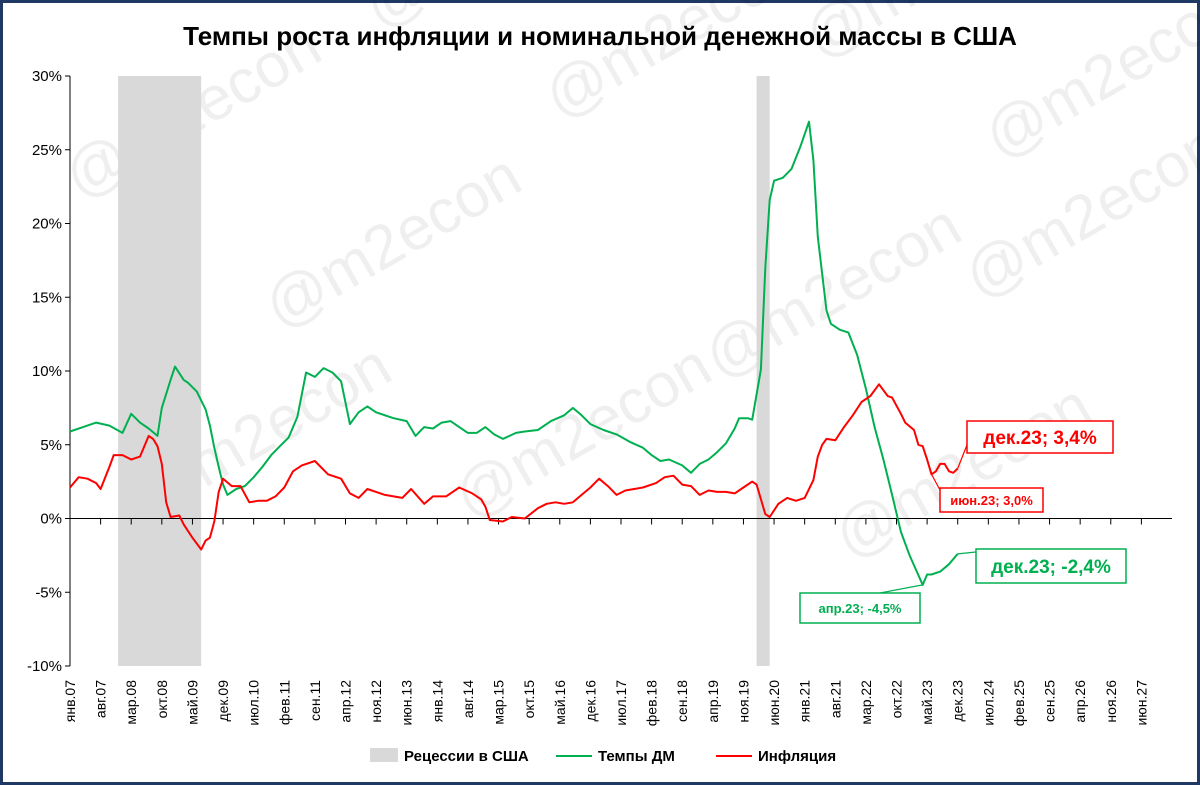  I want to click on x-tick-label: фев.25, so click(1019, 703).